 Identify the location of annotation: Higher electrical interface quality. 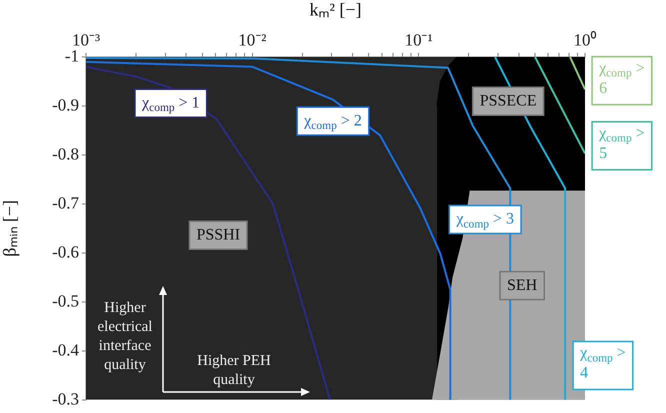
(125, 336).